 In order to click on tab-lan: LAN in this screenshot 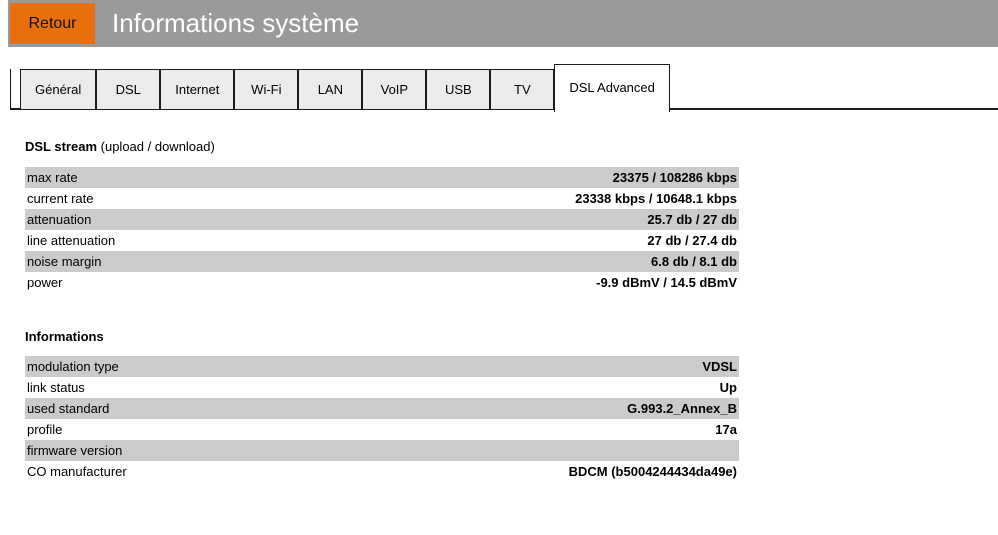, I will do `click(330, 89)`.